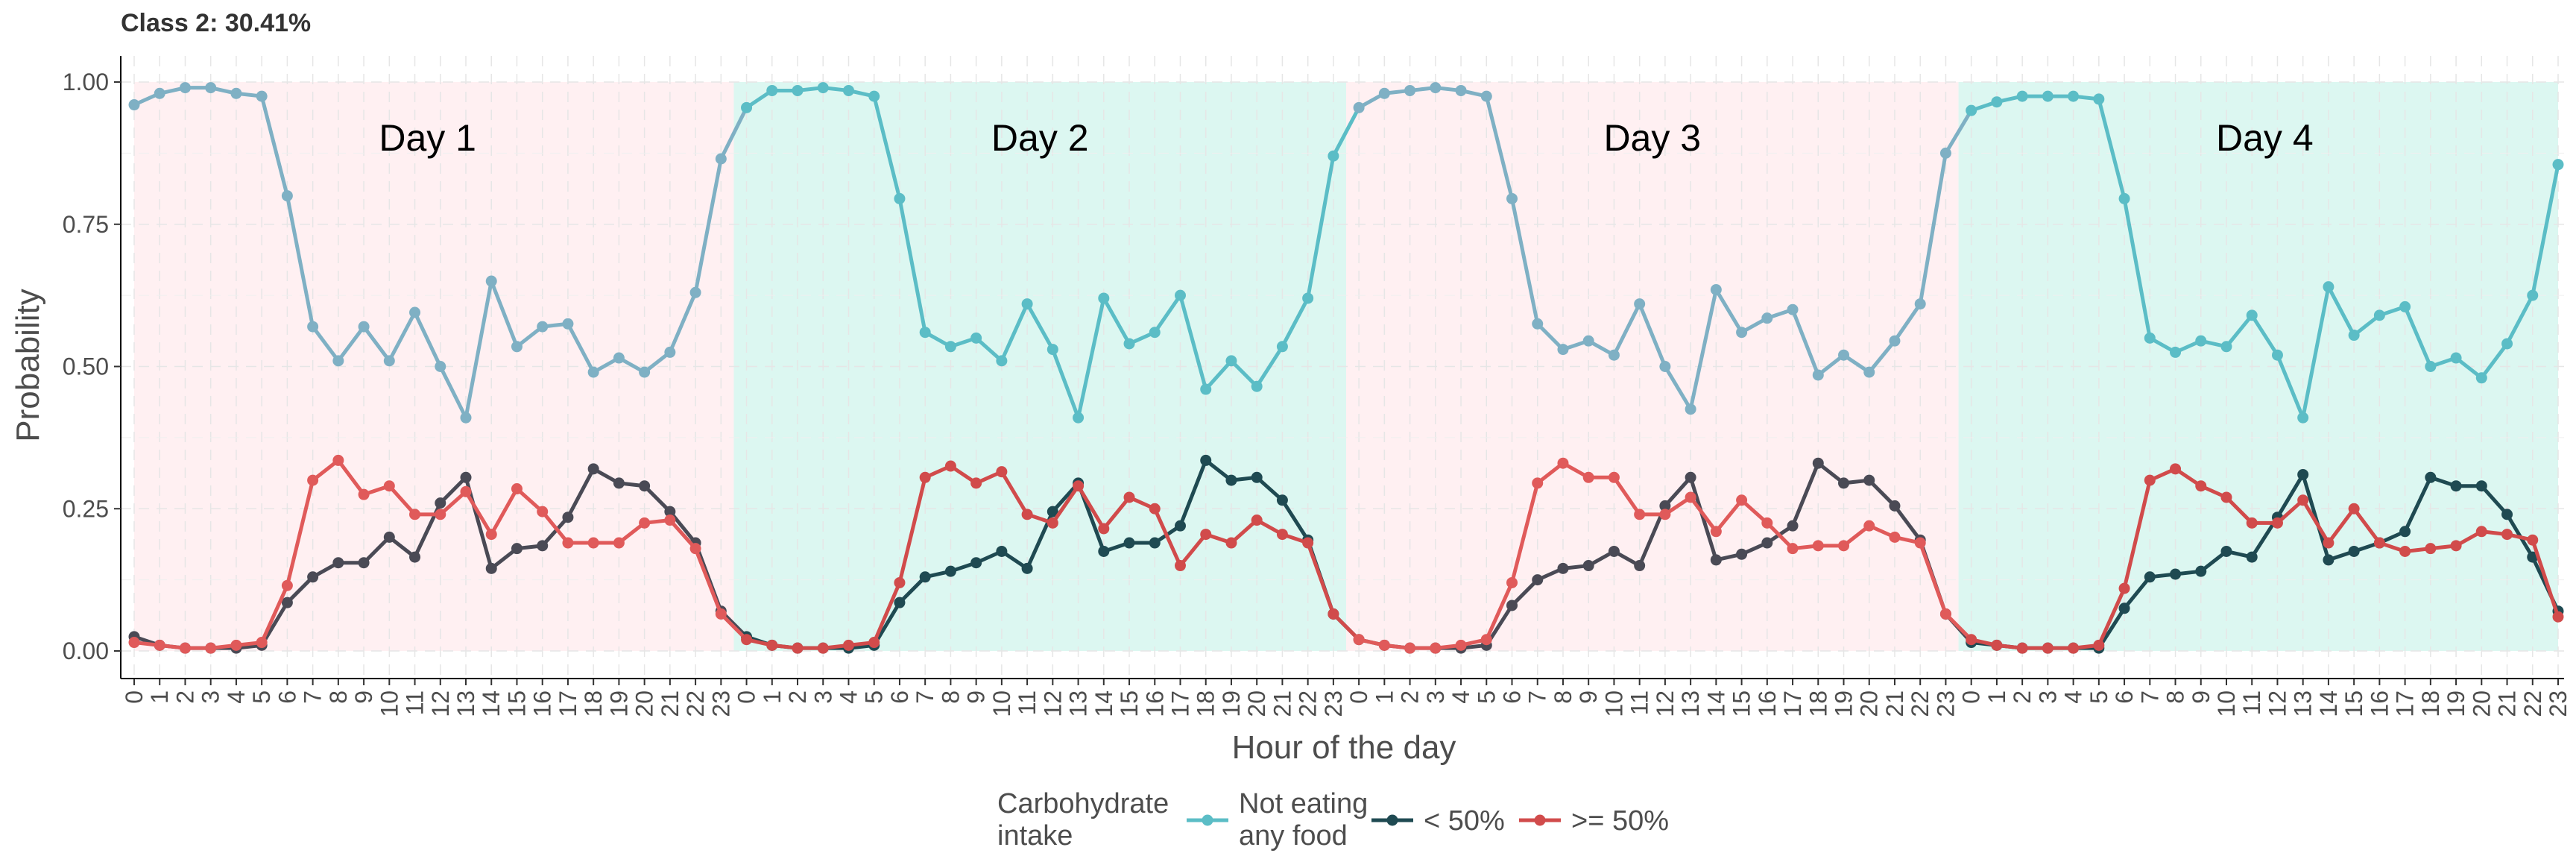 The height and width of the screenshot is (859, 2576). I want to click on x-tick-label: 11, so click(2251, 702).